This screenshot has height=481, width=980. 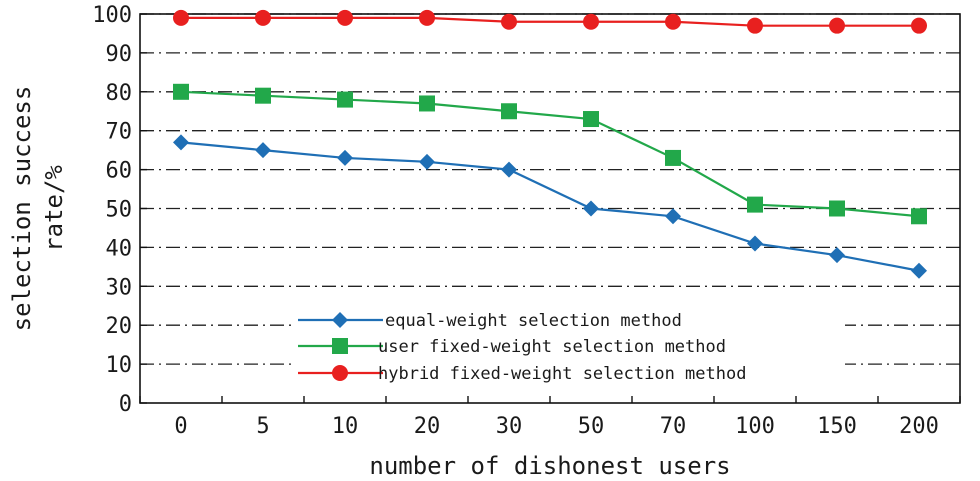 What do you see at coordinates (427, 426) in the screenshot?
I see `x-tick-label-20: 20` at bounding box center [427, 426].